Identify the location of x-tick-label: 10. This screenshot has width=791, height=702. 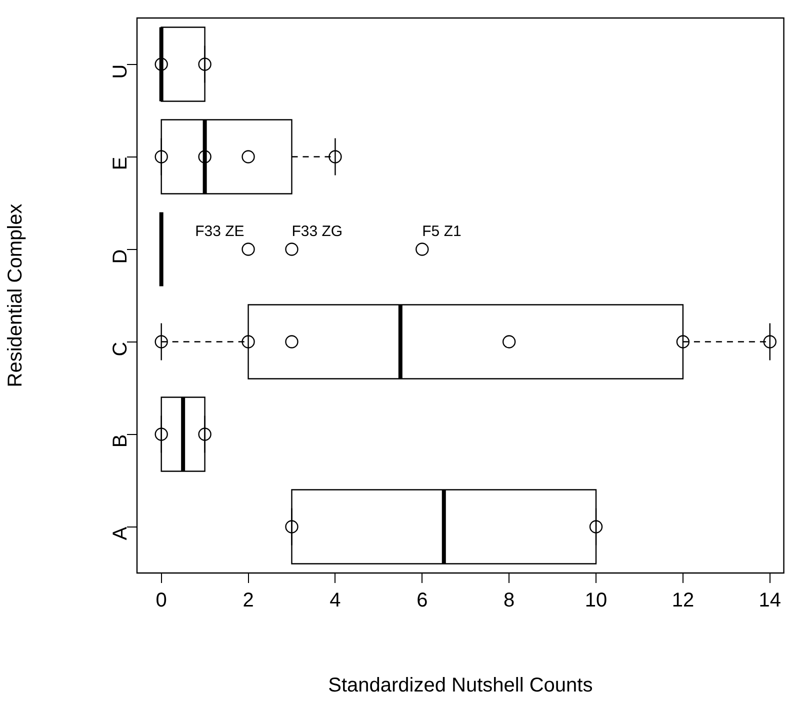
(596, 601).